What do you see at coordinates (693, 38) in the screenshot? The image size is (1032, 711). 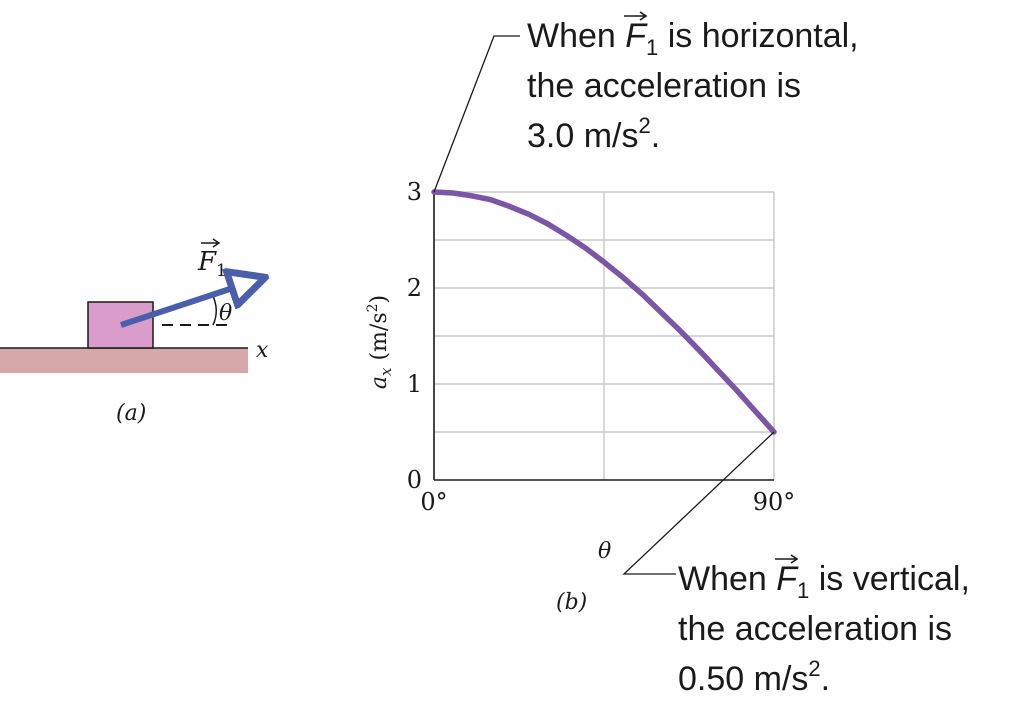 I see `top-annotation-line1: When F1 is horizontal,` at bounding box center [693, 38].